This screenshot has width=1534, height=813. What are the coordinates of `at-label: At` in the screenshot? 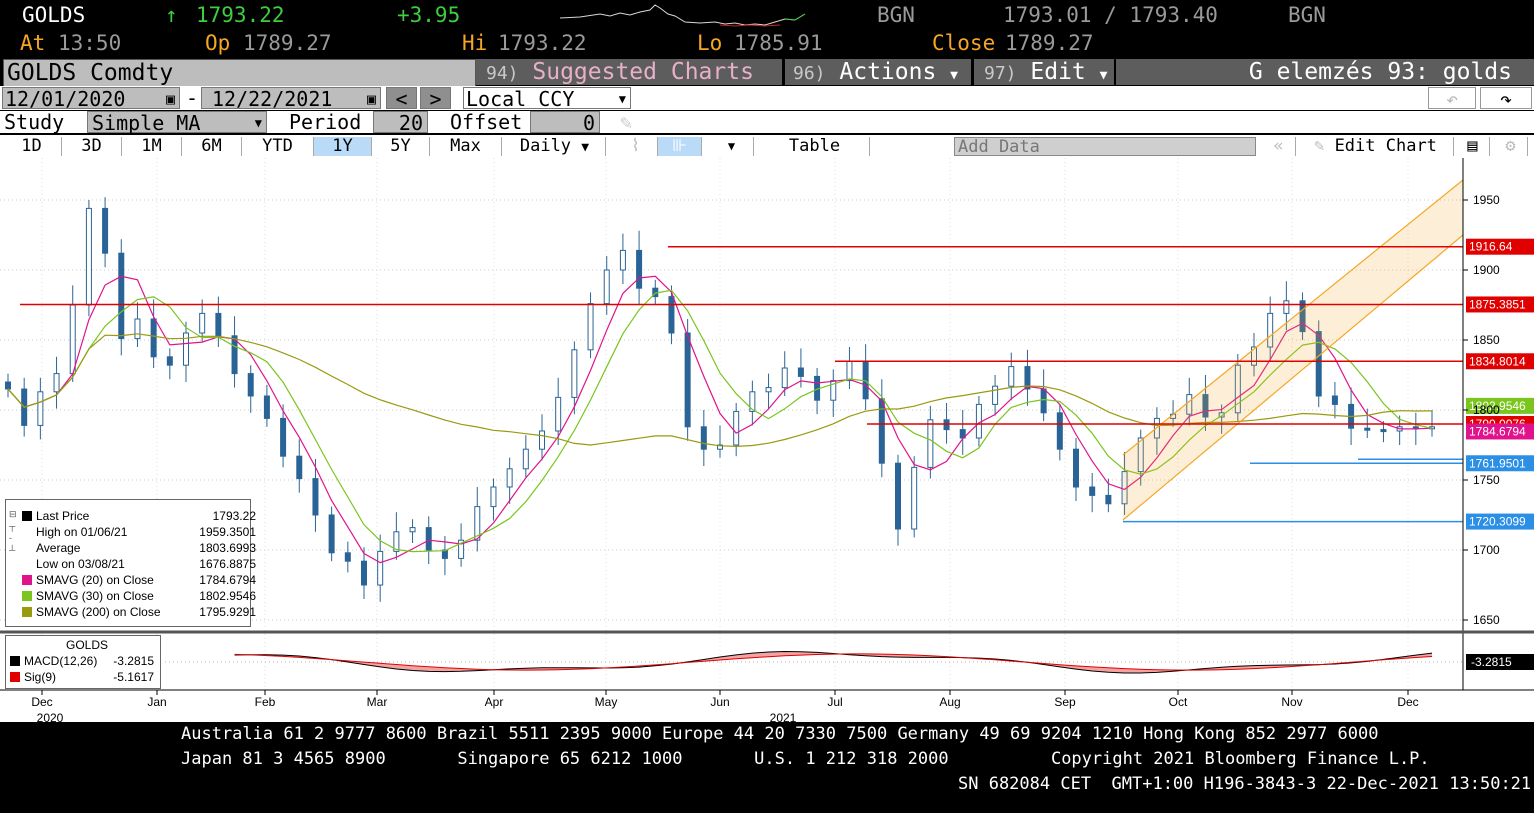 It's located at (33, 43).